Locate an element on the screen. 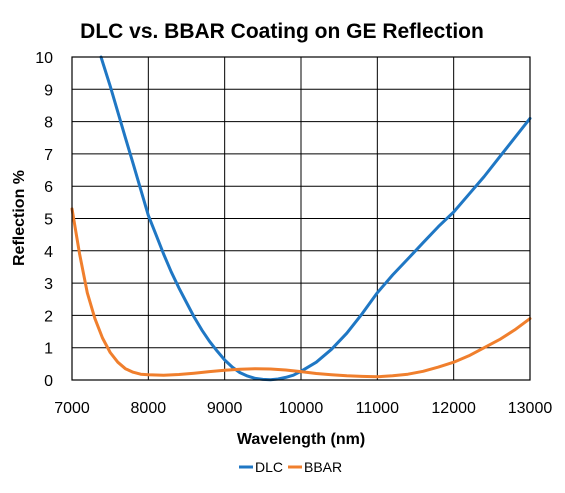  x-tick-label: 10000 is located at coordinates (301, 408).